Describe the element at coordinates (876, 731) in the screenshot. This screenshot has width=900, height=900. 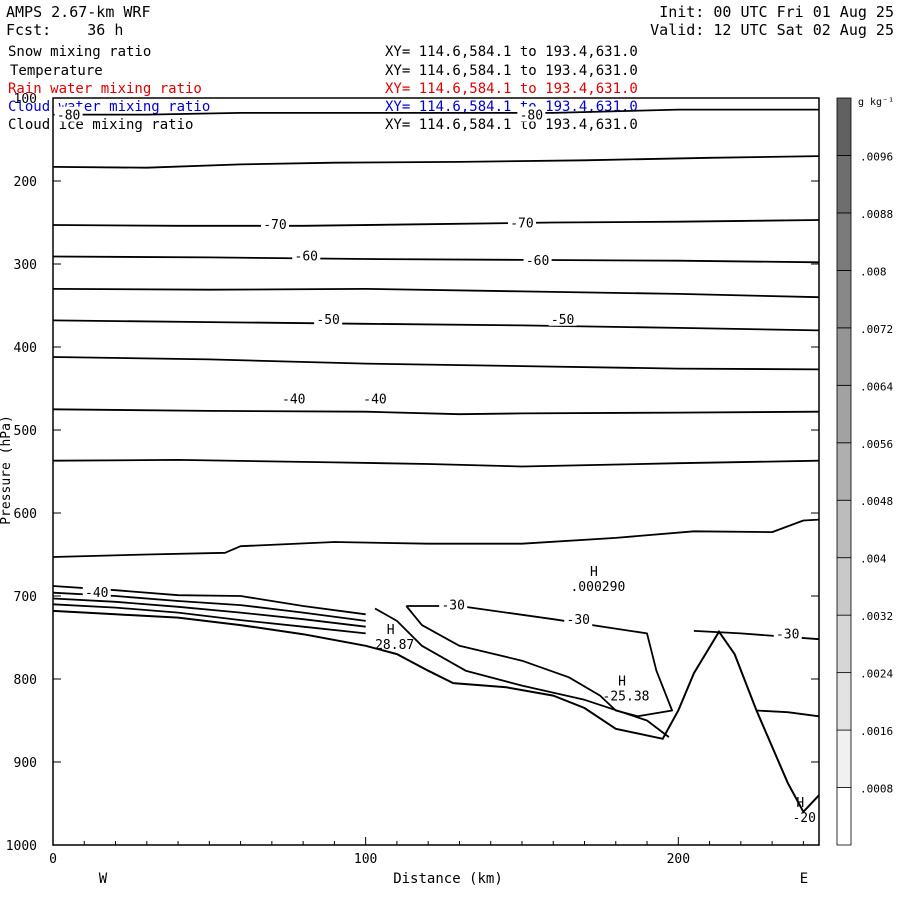
I see `colorbar-tick-label-10: .0016` at that location.